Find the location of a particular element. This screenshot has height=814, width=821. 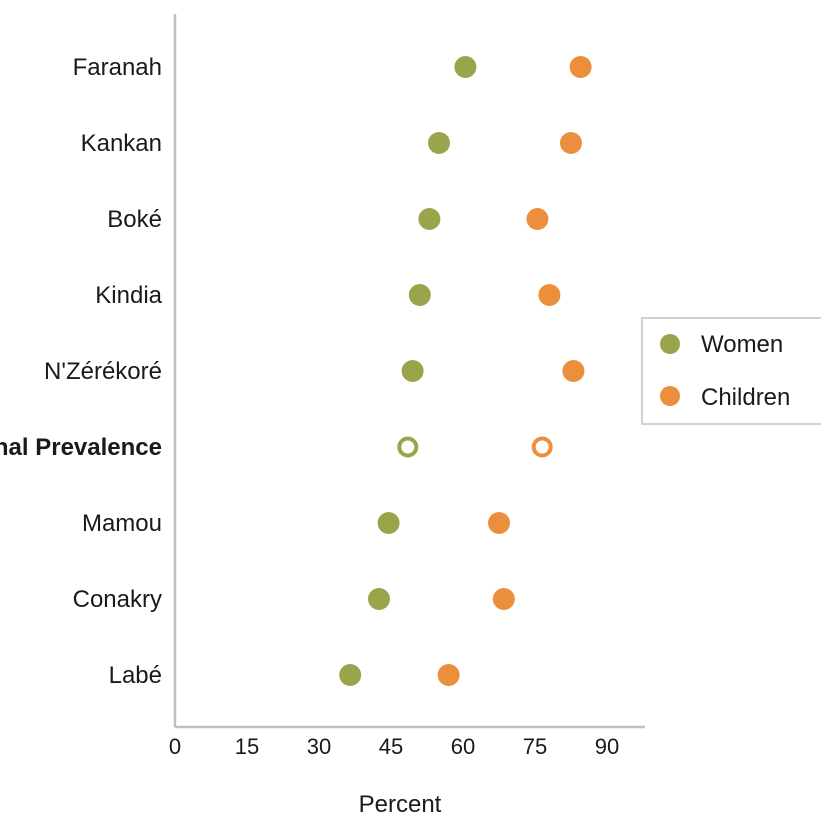

x-tick-label-0: 0 is located at coordinates (175, 746).